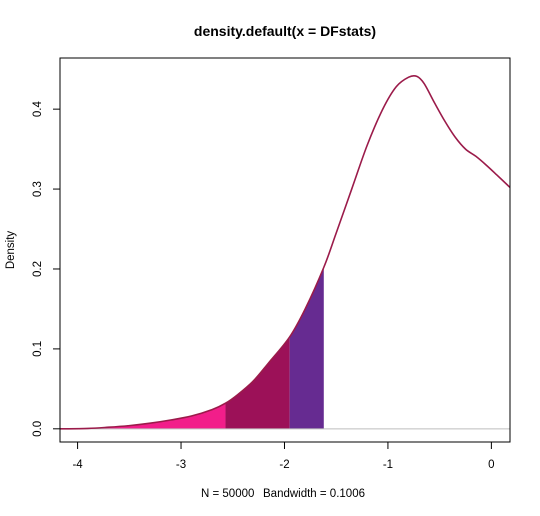 This screenshot has width=540, height=516. What do you see at coordinates (38, 269) in the screenshot?
I see `y-tick-label: 0.2` at bounding box center [38, 269].